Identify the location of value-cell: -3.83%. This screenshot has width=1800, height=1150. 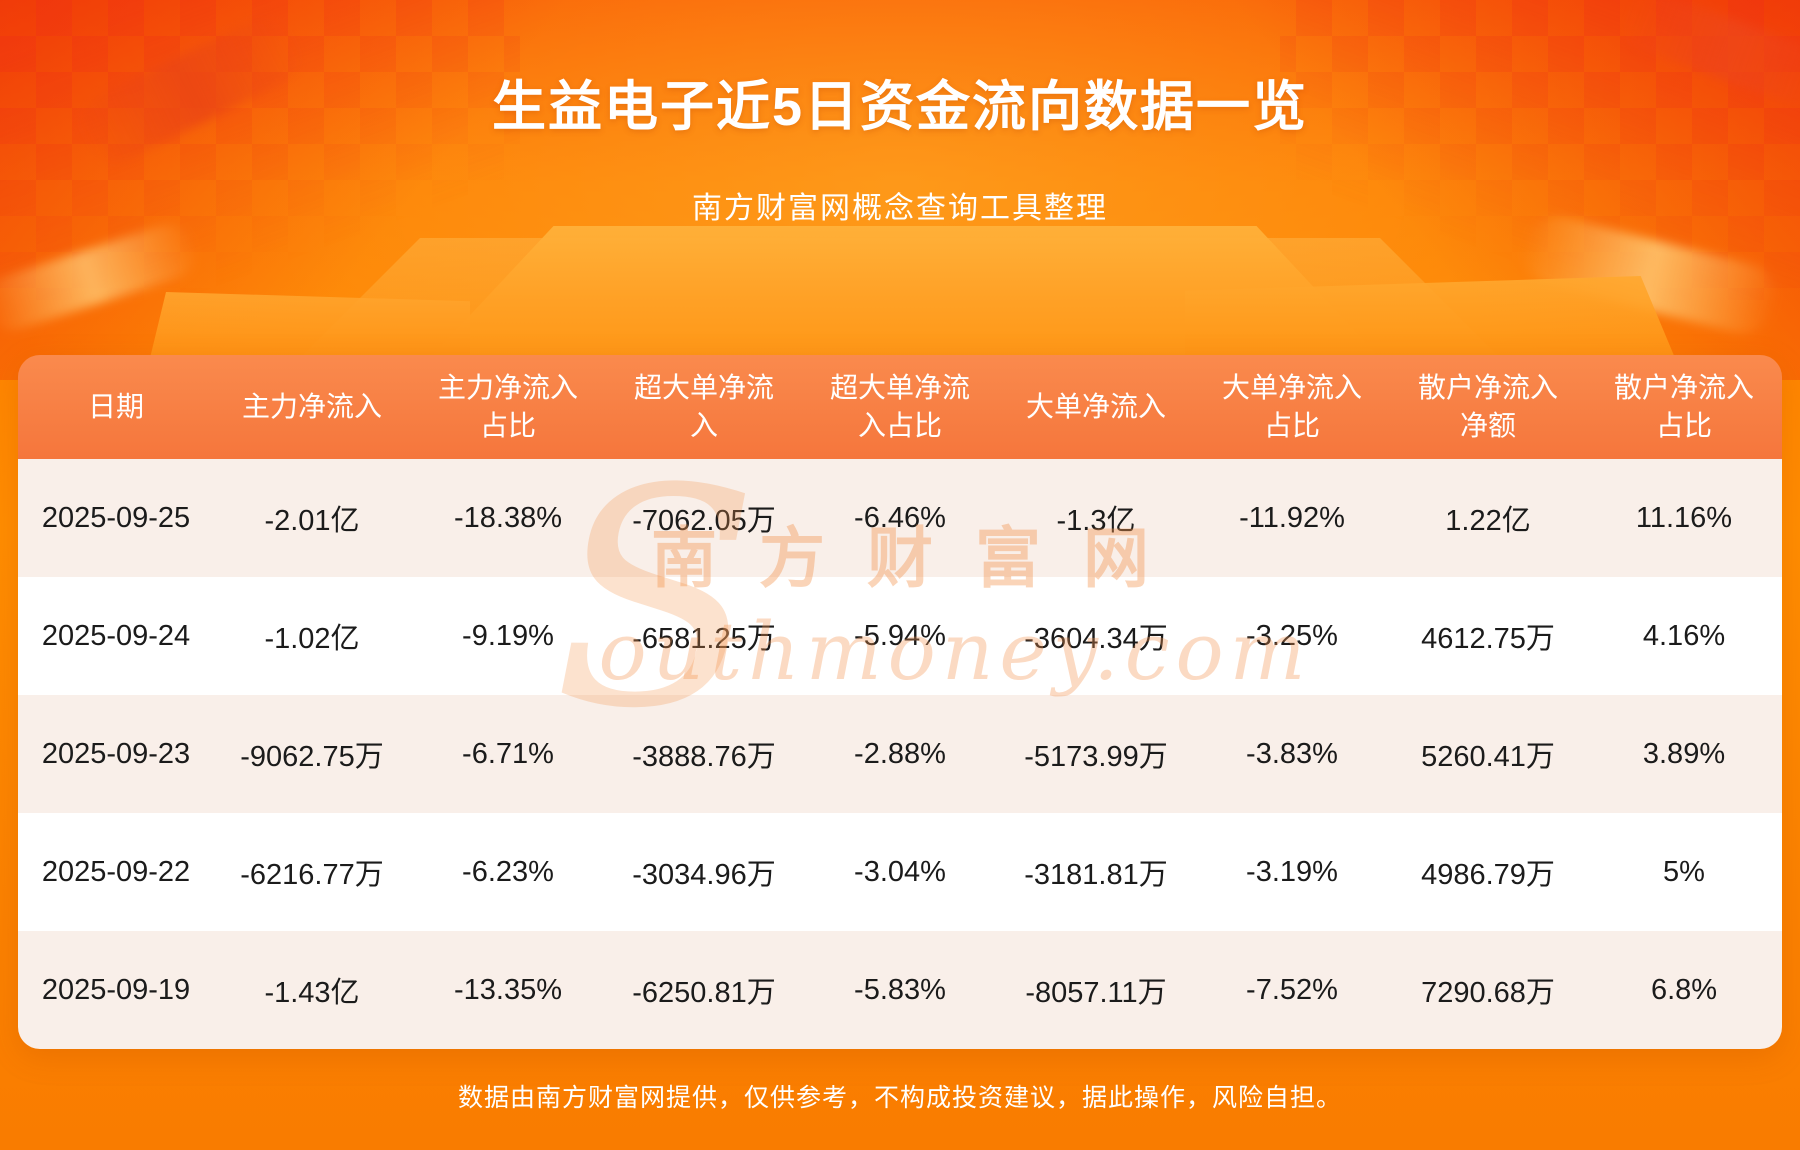
(1292, 753).